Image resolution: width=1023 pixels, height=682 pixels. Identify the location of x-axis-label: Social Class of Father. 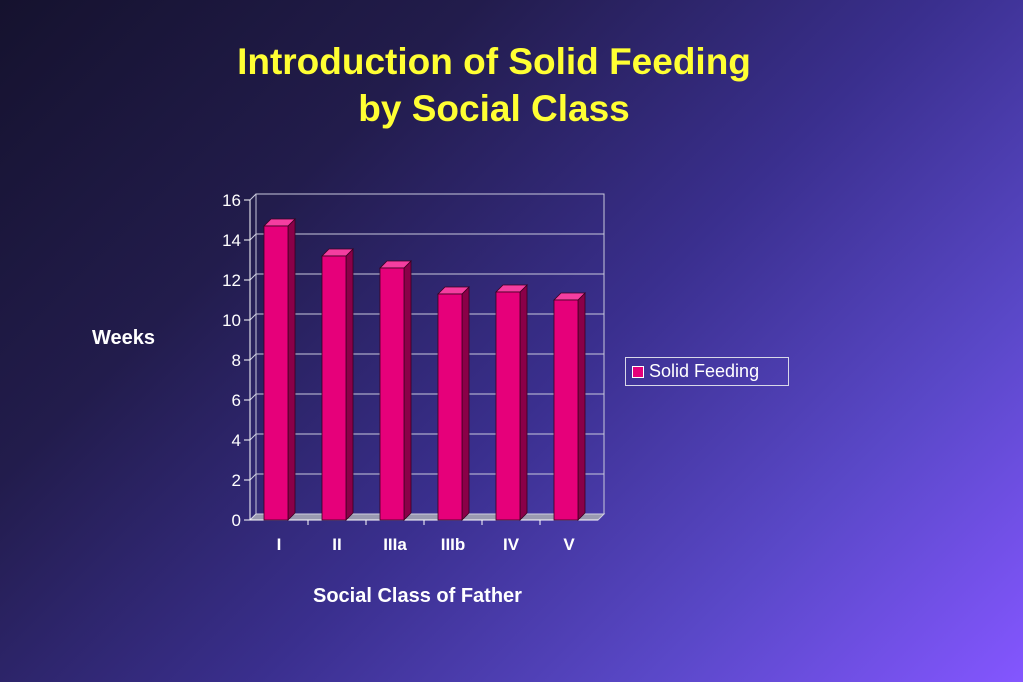
(417, 596).